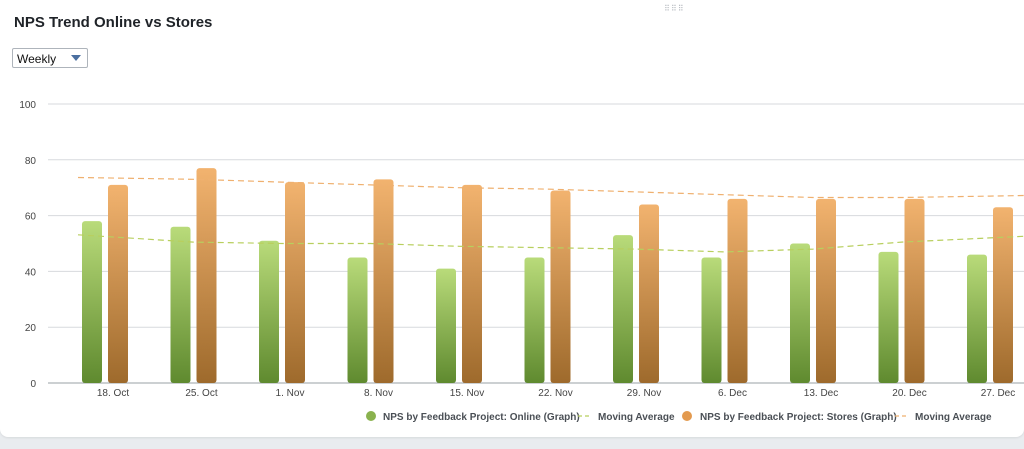  Describe the element at coordinates (798, 417) in the screenshot. I see `legend-label: NPS by Feedback Project: Stores (Graph)` at that location.